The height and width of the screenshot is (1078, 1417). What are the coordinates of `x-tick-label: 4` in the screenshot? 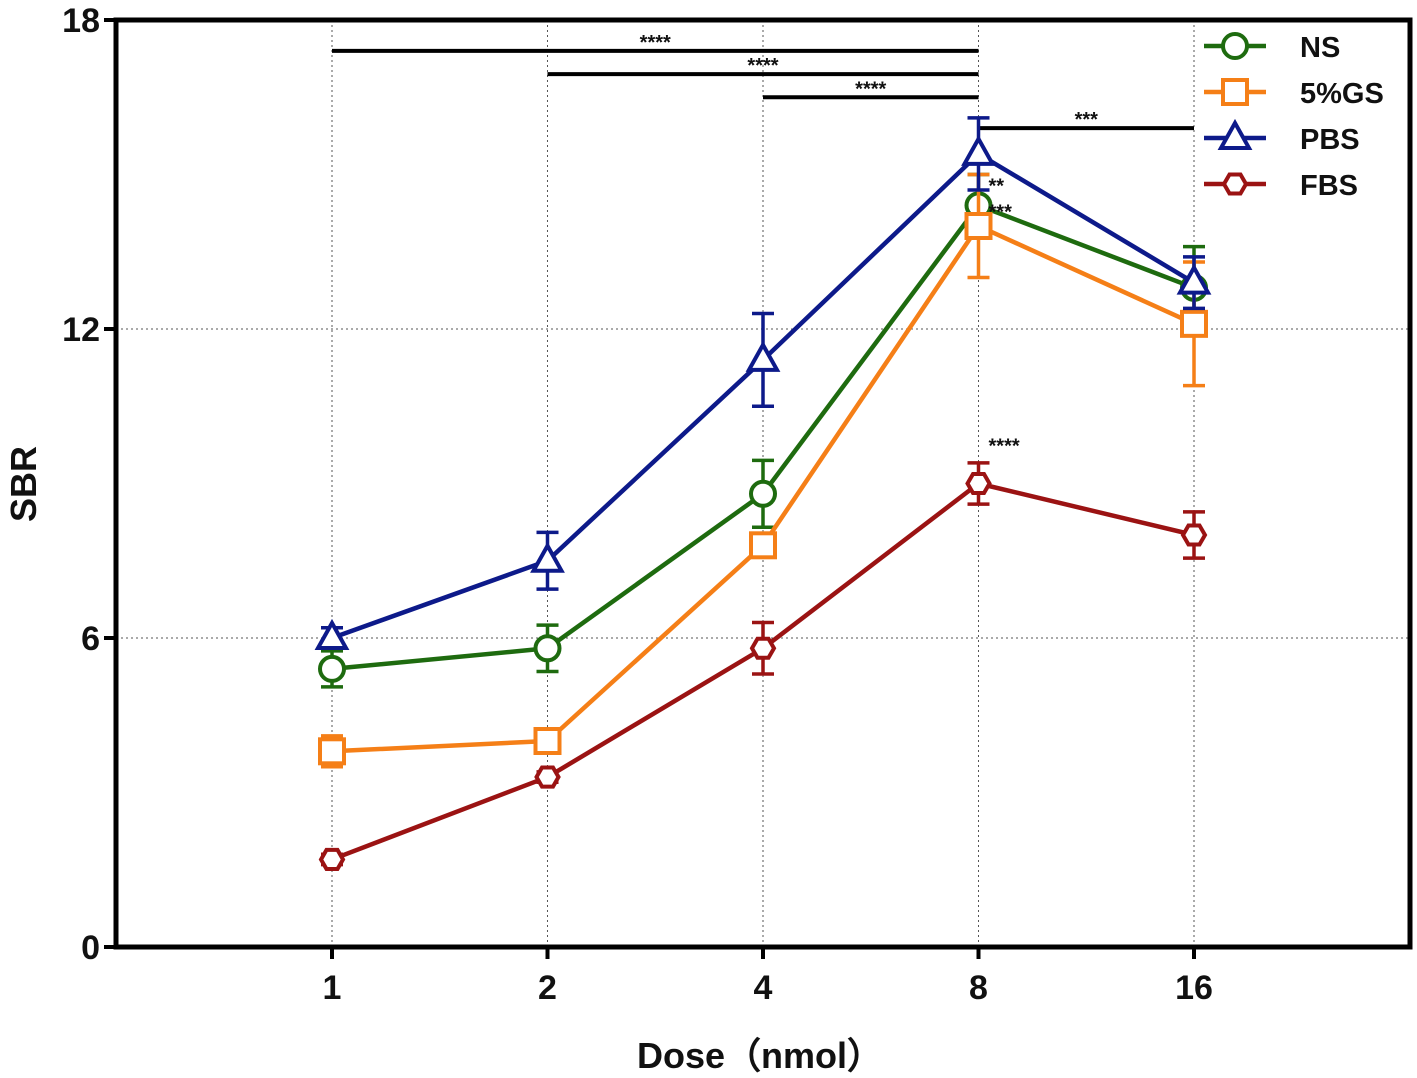 It's located at (763, 988).